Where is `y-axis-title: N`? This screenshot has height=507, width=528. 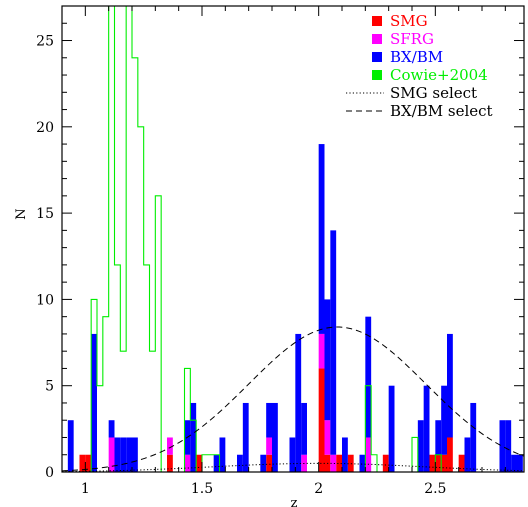 y-axis-title: N is located at coordinates (21, 213).